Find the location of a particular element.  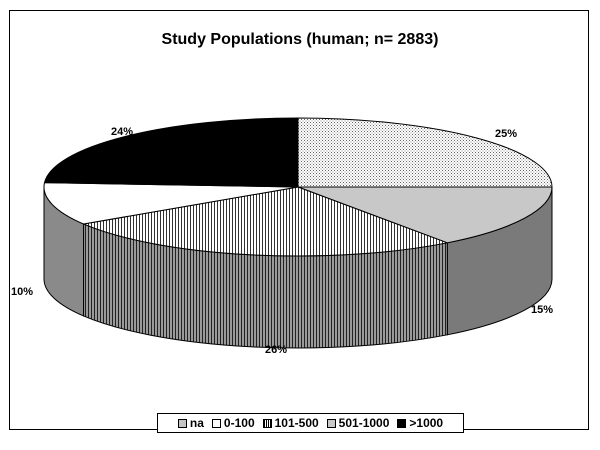

legend-item-501-1000: 501-1000 is located at coordinates (358, 423).